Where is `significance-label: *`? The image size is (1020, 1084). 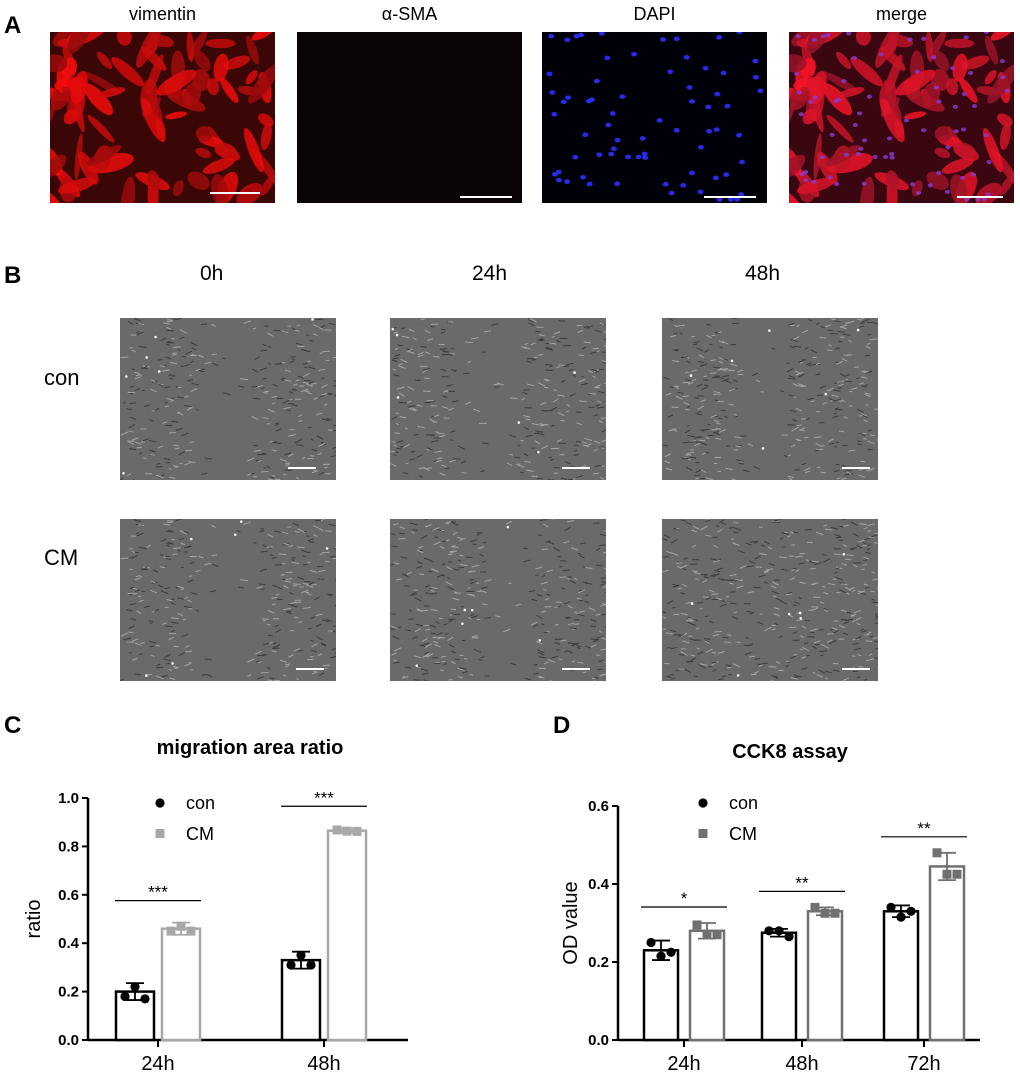
significance-label: * is located at coordinates (684, 898).